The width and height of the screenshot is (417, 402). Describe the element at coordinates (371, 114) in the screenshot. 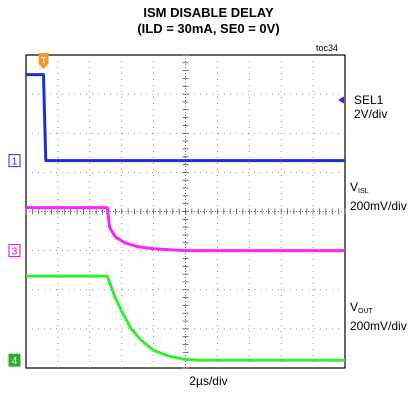

I see `sel1-scale: 2V/div` at that location.